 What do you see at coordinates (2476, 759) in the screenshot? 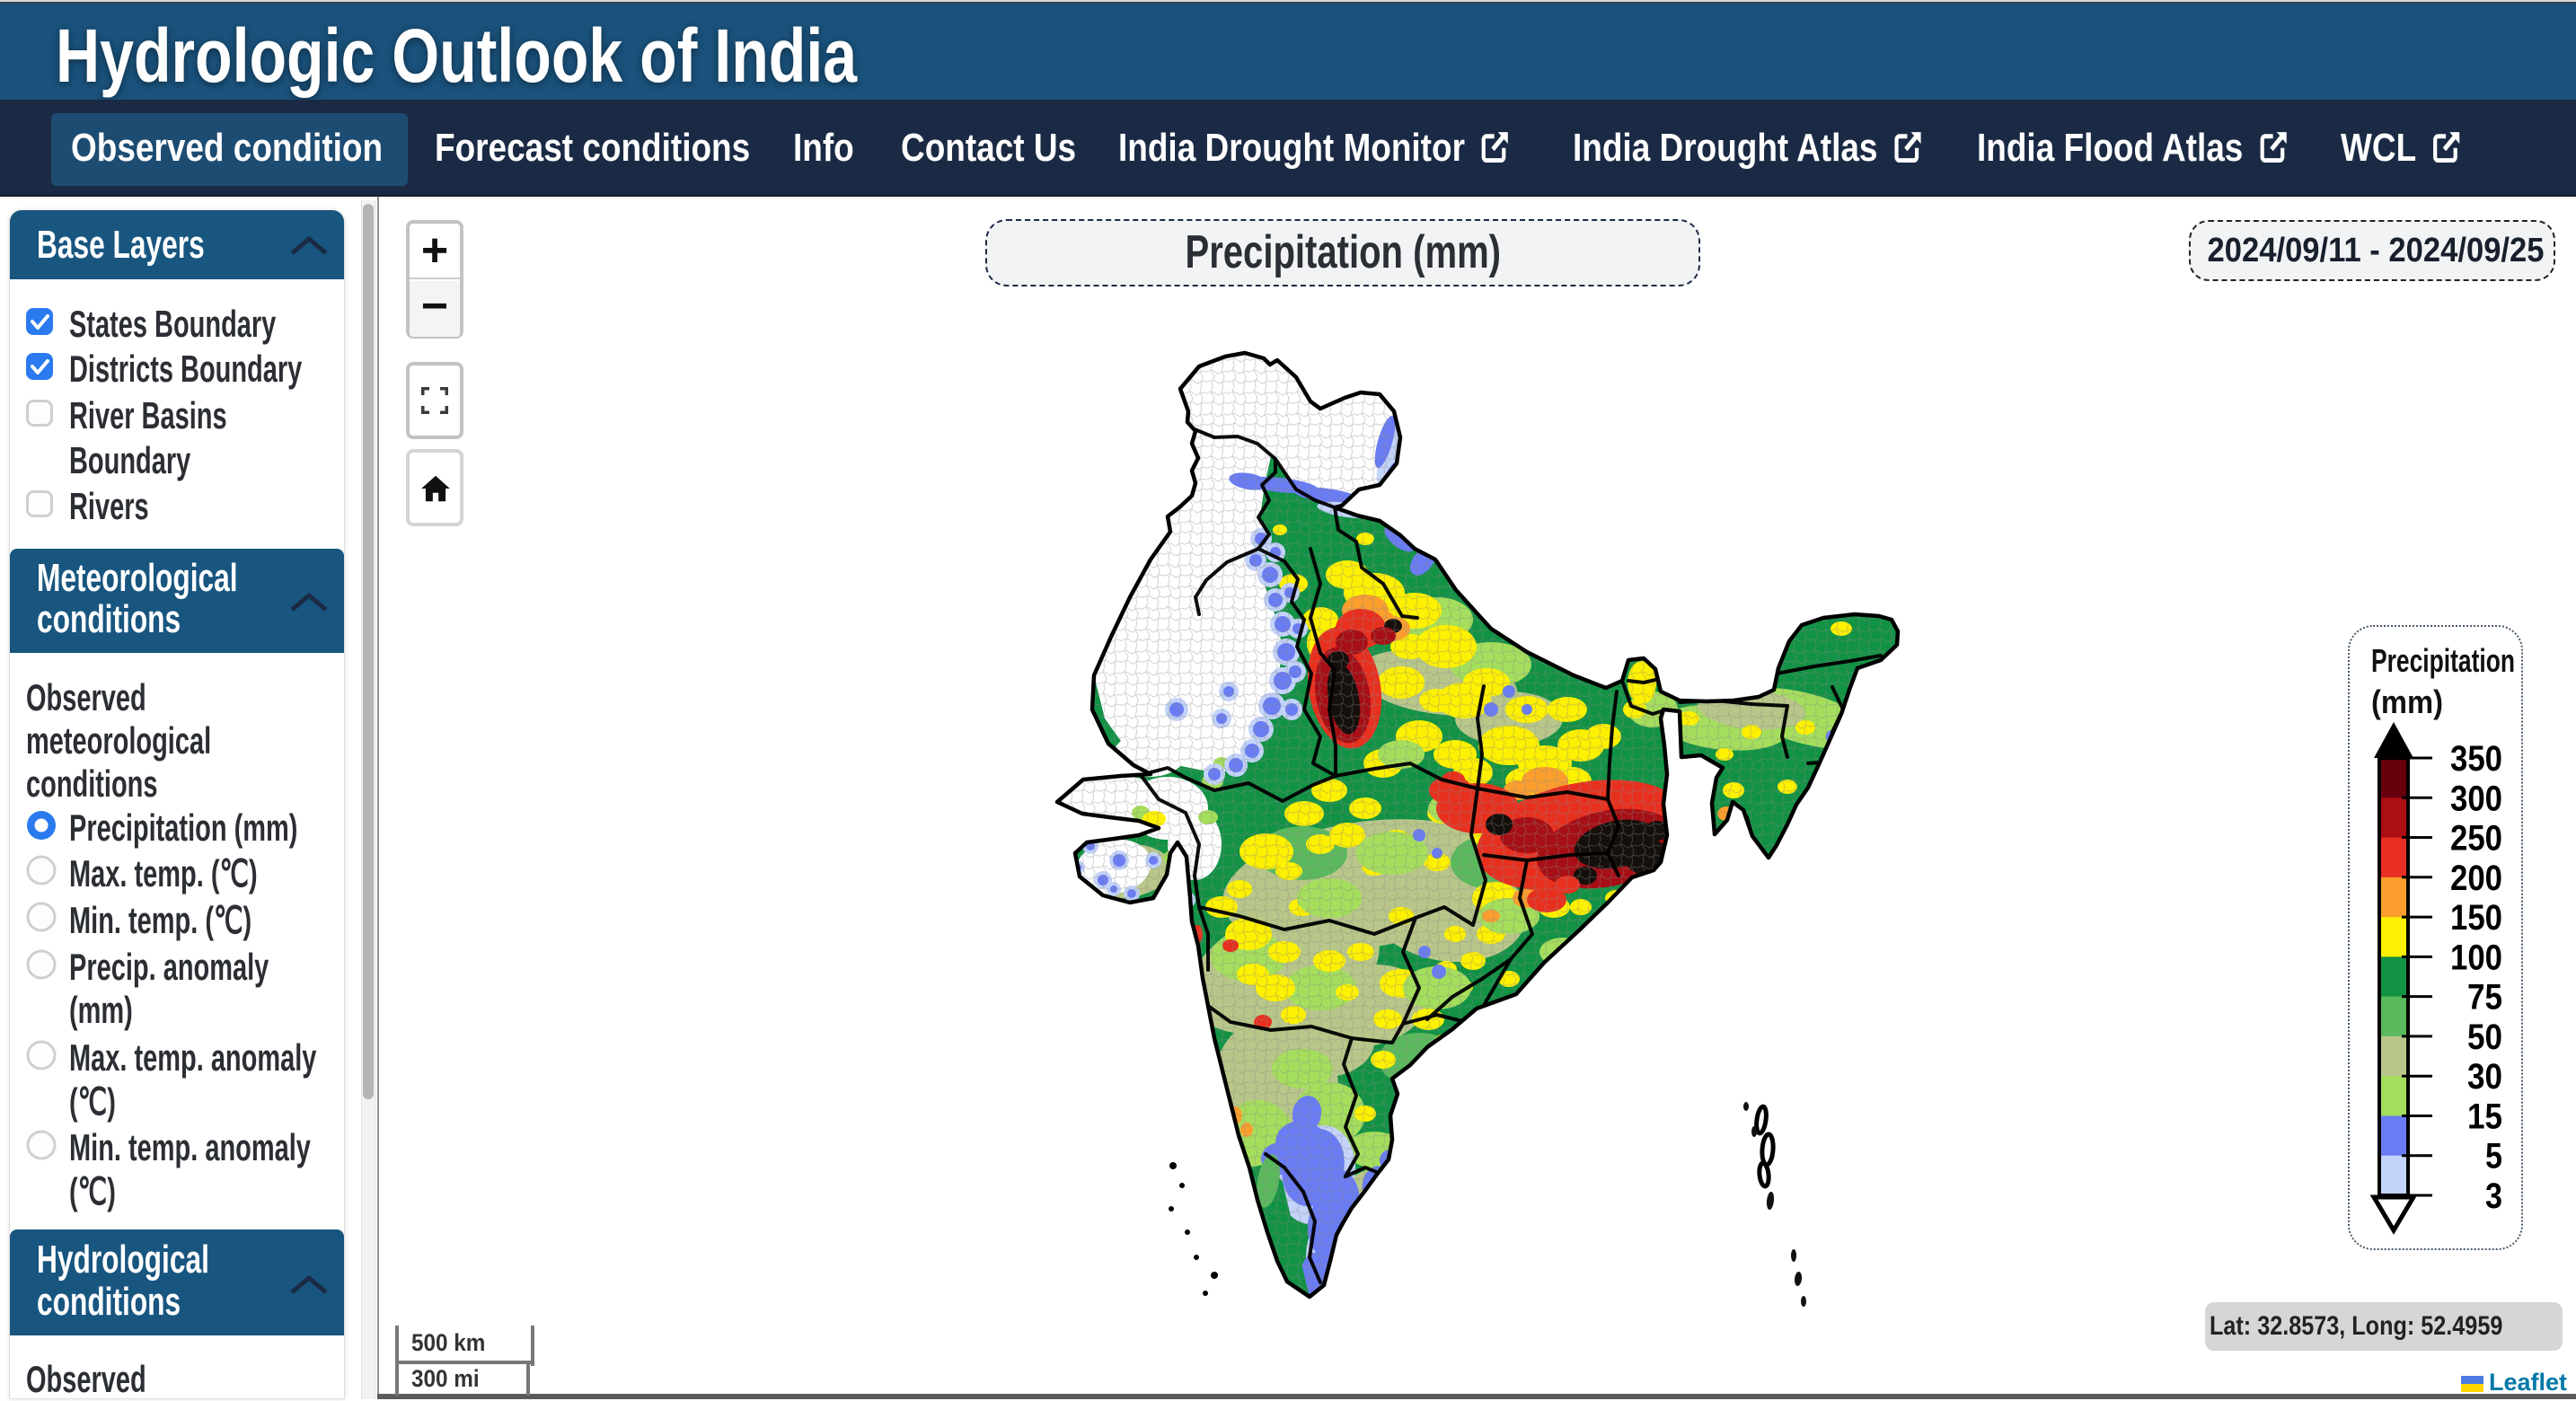
I see `svg-text: 350` at bounding box center [2476, 759].